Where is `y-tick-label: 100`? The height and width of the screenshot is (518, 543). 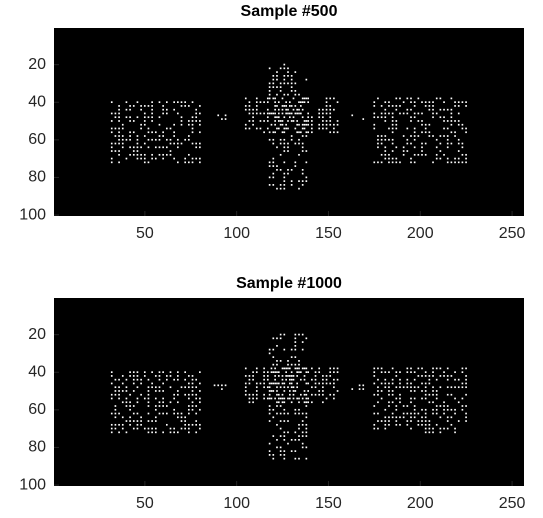 y-tick-label: 100 is located at coordinates (32, 484).